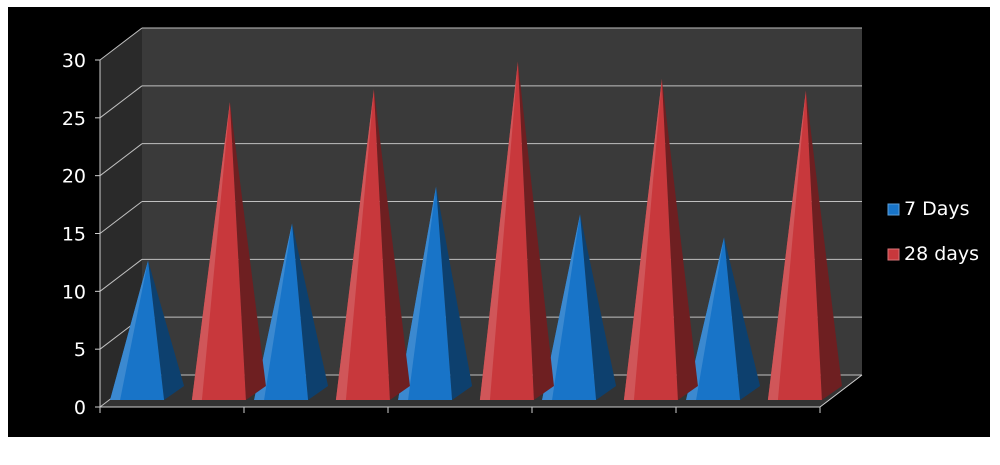 This screenshot has width=1000, height=465. What do you see at coordinates (747, 449) in the screenshot?
I see `x-tick-label: 24 % ESP` at bounding box center [747, 449].